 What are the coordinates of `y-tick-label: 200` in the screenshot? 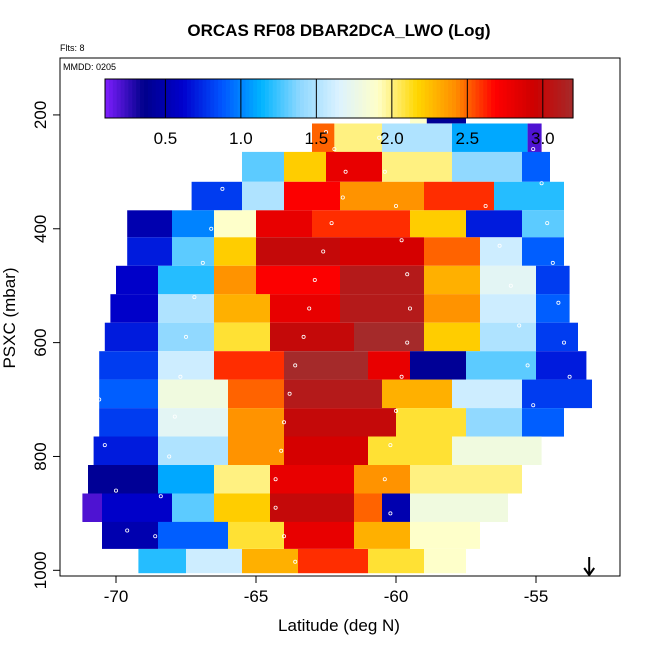 It's located at (40, 115).